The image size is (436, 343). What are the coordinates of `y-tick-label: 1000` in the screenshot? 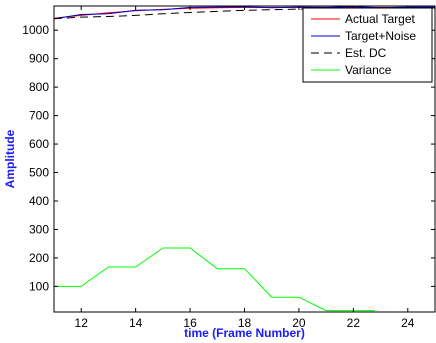 It's located at (35, 30).